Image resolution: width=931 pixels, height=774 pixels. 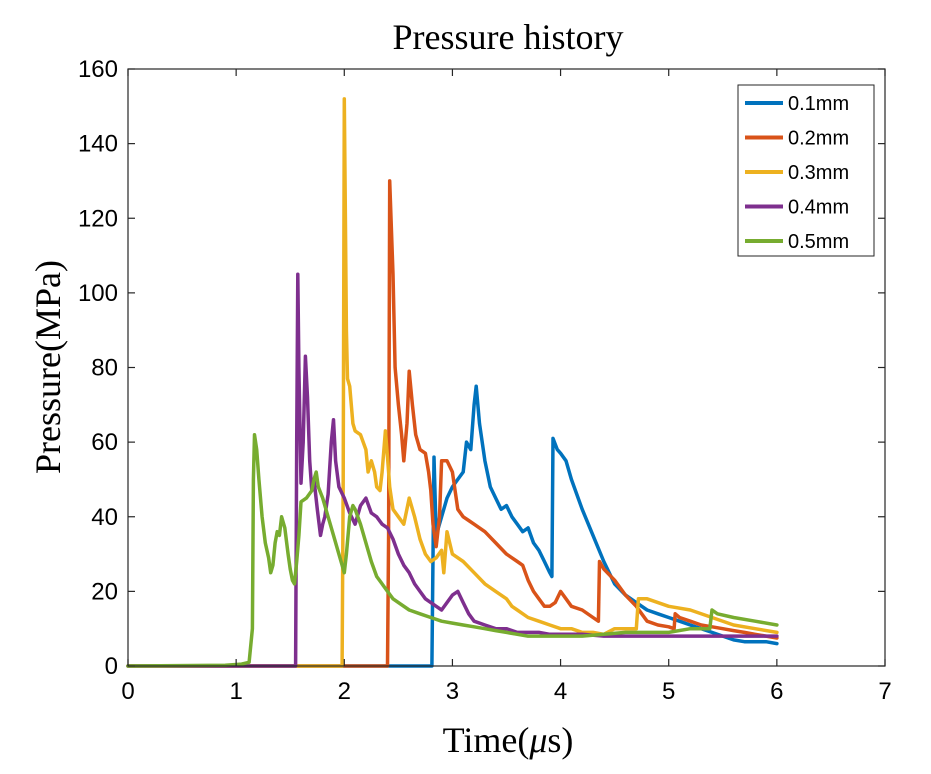 I want to click on y-axis-label: Pressure(MPa), so click(x=48, y=367).